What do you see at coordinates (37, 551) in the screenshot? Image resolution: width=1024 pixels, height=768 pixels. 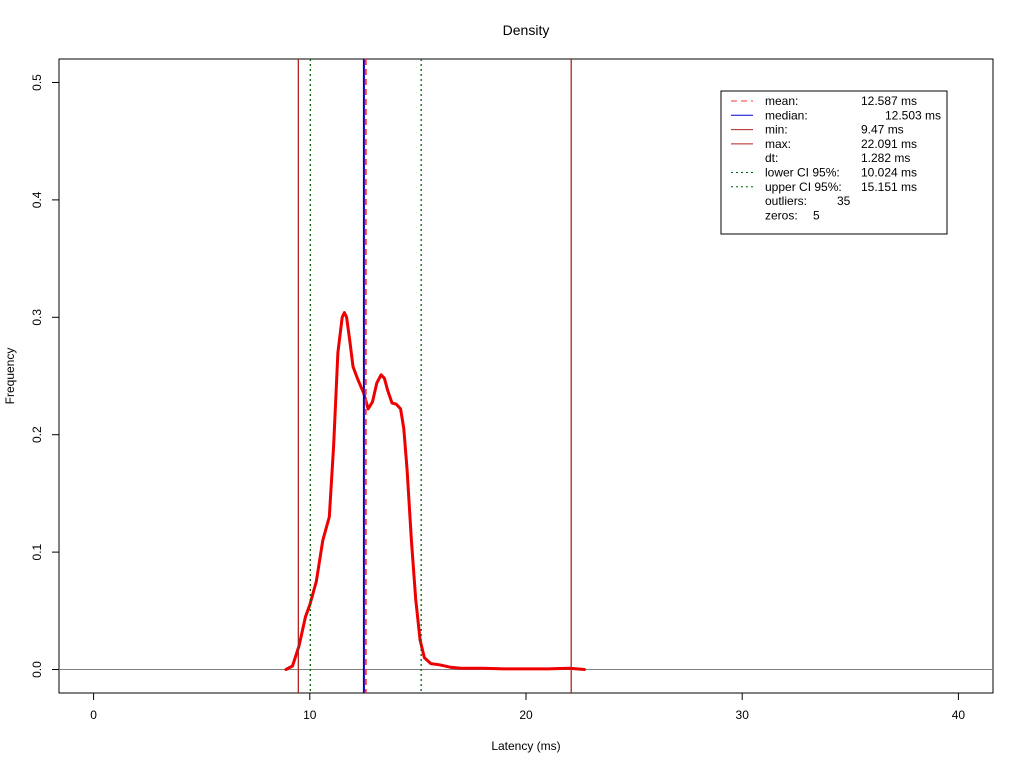 I see `y-tick-label: 0.1` at bounding box center [37, 551].